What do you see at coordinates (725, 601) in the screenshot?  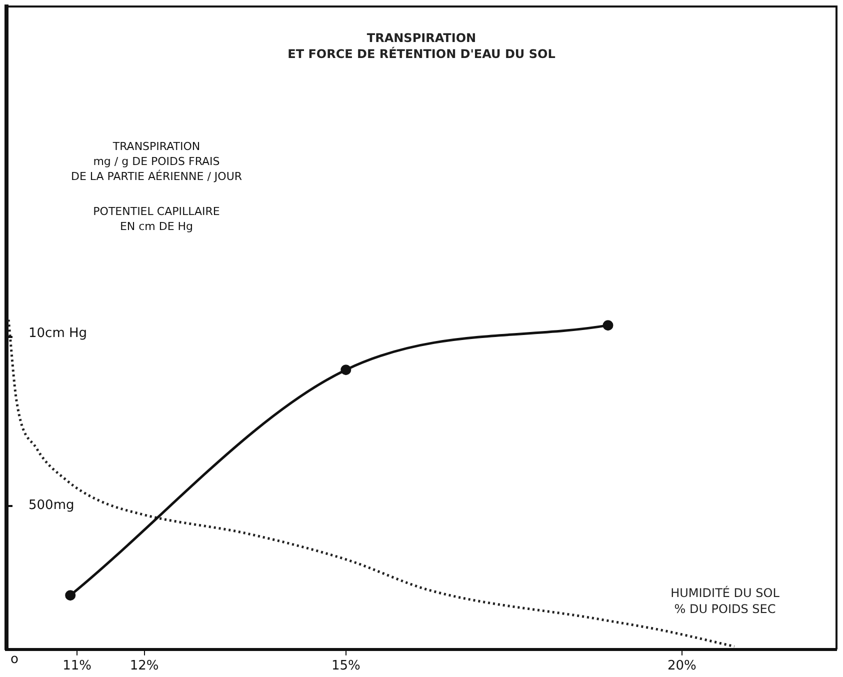 I see `x-axis-title: HUMIDITÉ DU SOL % DU POIDS SEC` at bounding box center [725, 601].